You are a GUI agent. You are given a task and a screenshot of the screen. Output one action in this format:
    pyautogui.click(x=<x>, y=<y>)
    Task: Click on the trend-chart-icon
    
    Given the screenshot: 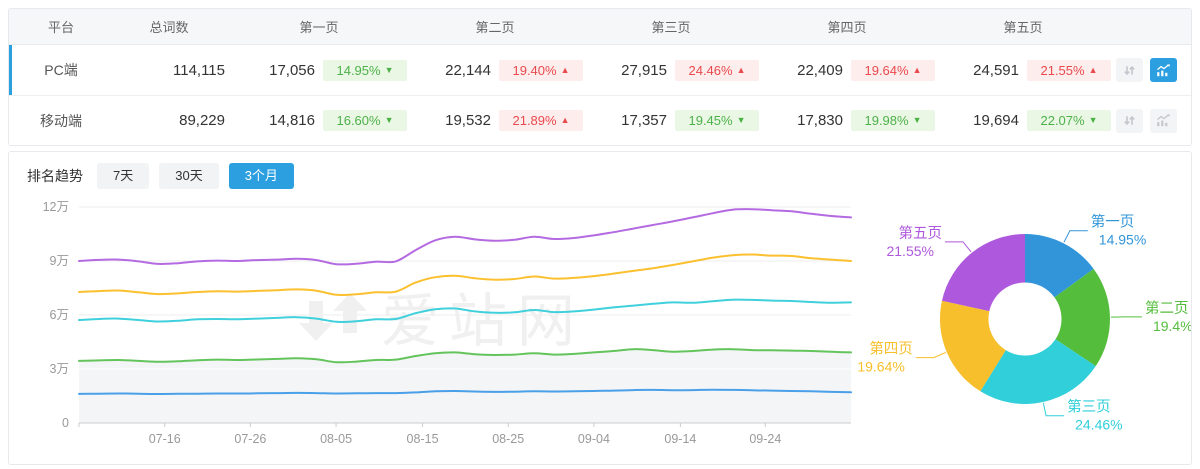 What is the action you would take?
    pyautogui.click(x=1163, y=69)
    